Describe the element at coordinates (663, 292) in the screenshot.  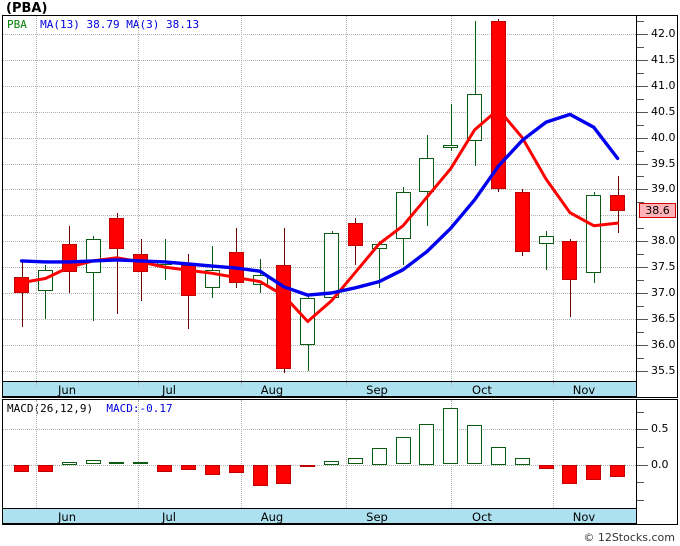
I see `price-tick-label: 37.0` at that location.